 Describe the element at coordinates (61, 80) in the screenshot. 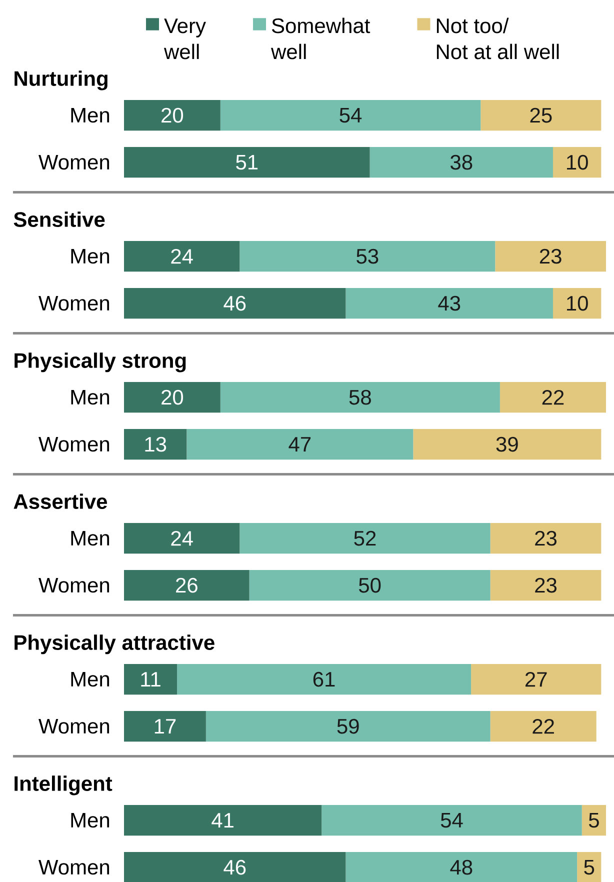

I see `chart-title: Nurturing` at that location.